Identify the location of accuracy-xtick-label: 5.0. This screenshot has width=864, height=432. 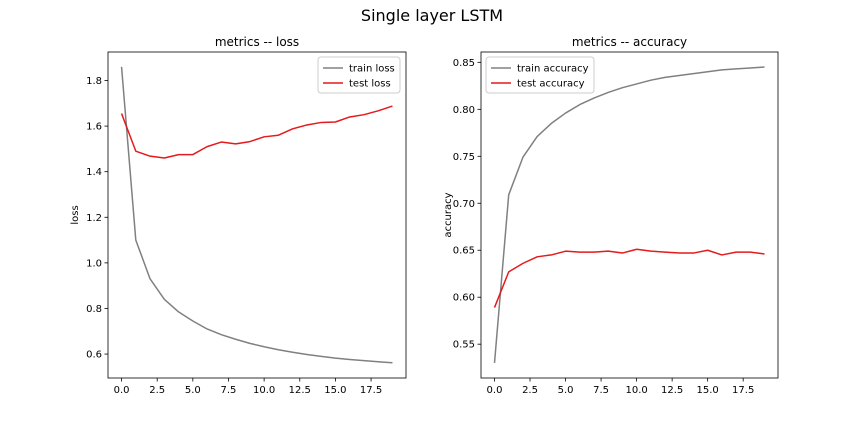
(566, 390).